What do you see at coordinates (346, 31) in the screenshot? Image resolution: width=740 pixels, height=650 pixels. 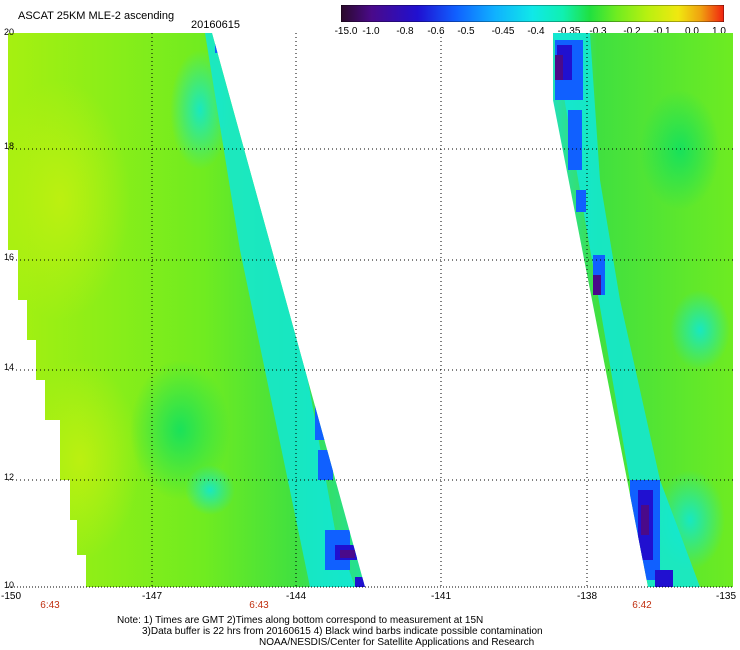 I see `colorbar-label: -15.0` at bounding box center [346, 31].